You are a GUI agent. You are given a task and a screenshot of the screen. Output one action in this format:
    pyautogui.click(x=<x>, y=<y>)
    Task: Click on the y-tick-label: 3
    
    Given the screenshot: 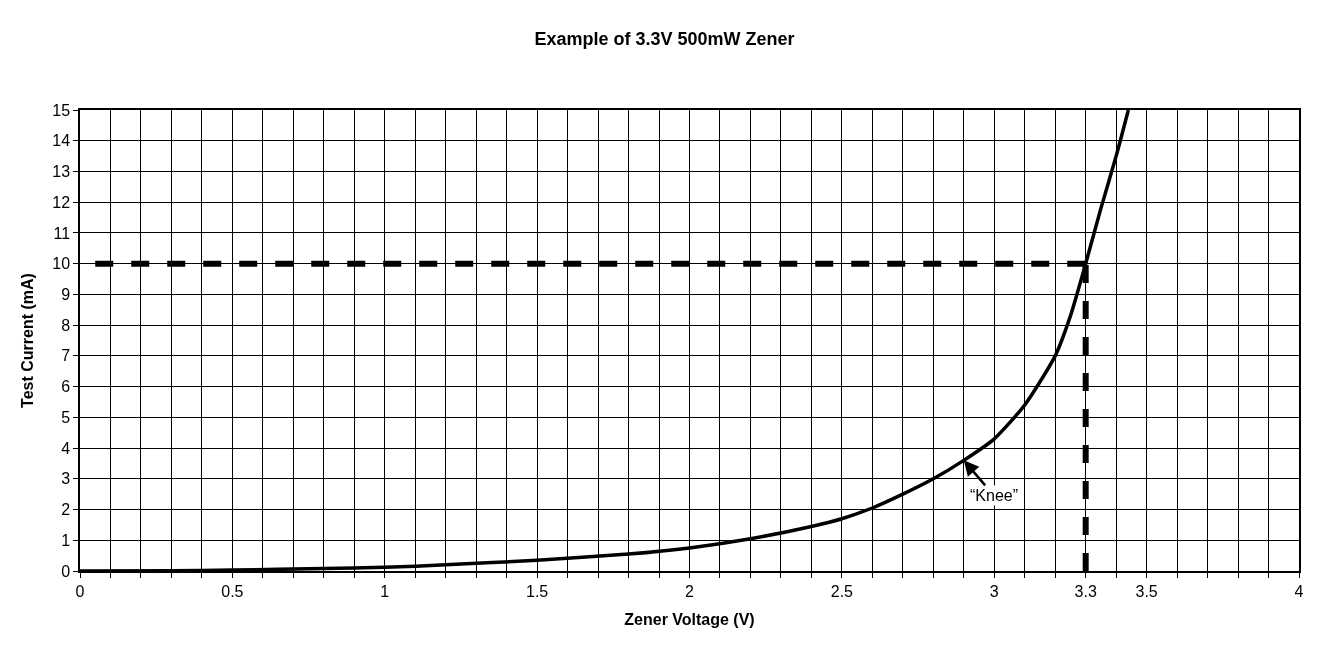 What is the action you would take?
    pyautogui.click(x=66, y=479)
    